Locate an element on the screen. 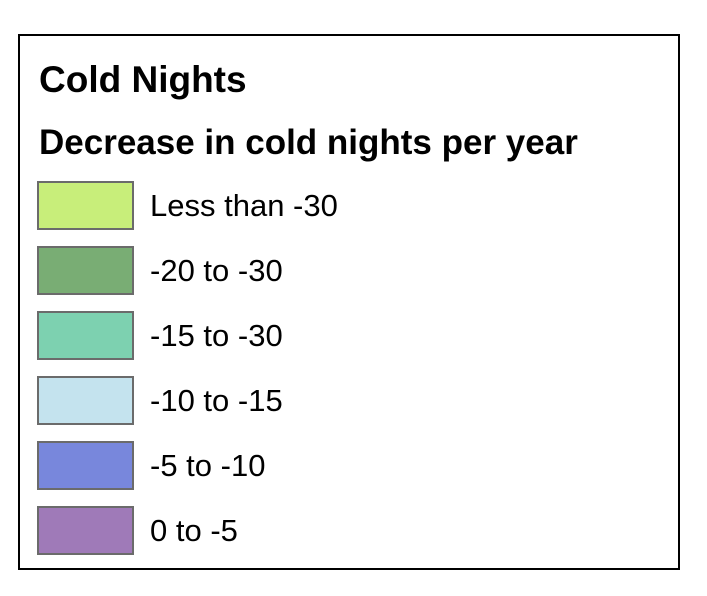 The width and height of the screenshot is (707, 596). legend-item-minus-10-to-minus-15: -10 to -15 is located at coordinates (187, 400).